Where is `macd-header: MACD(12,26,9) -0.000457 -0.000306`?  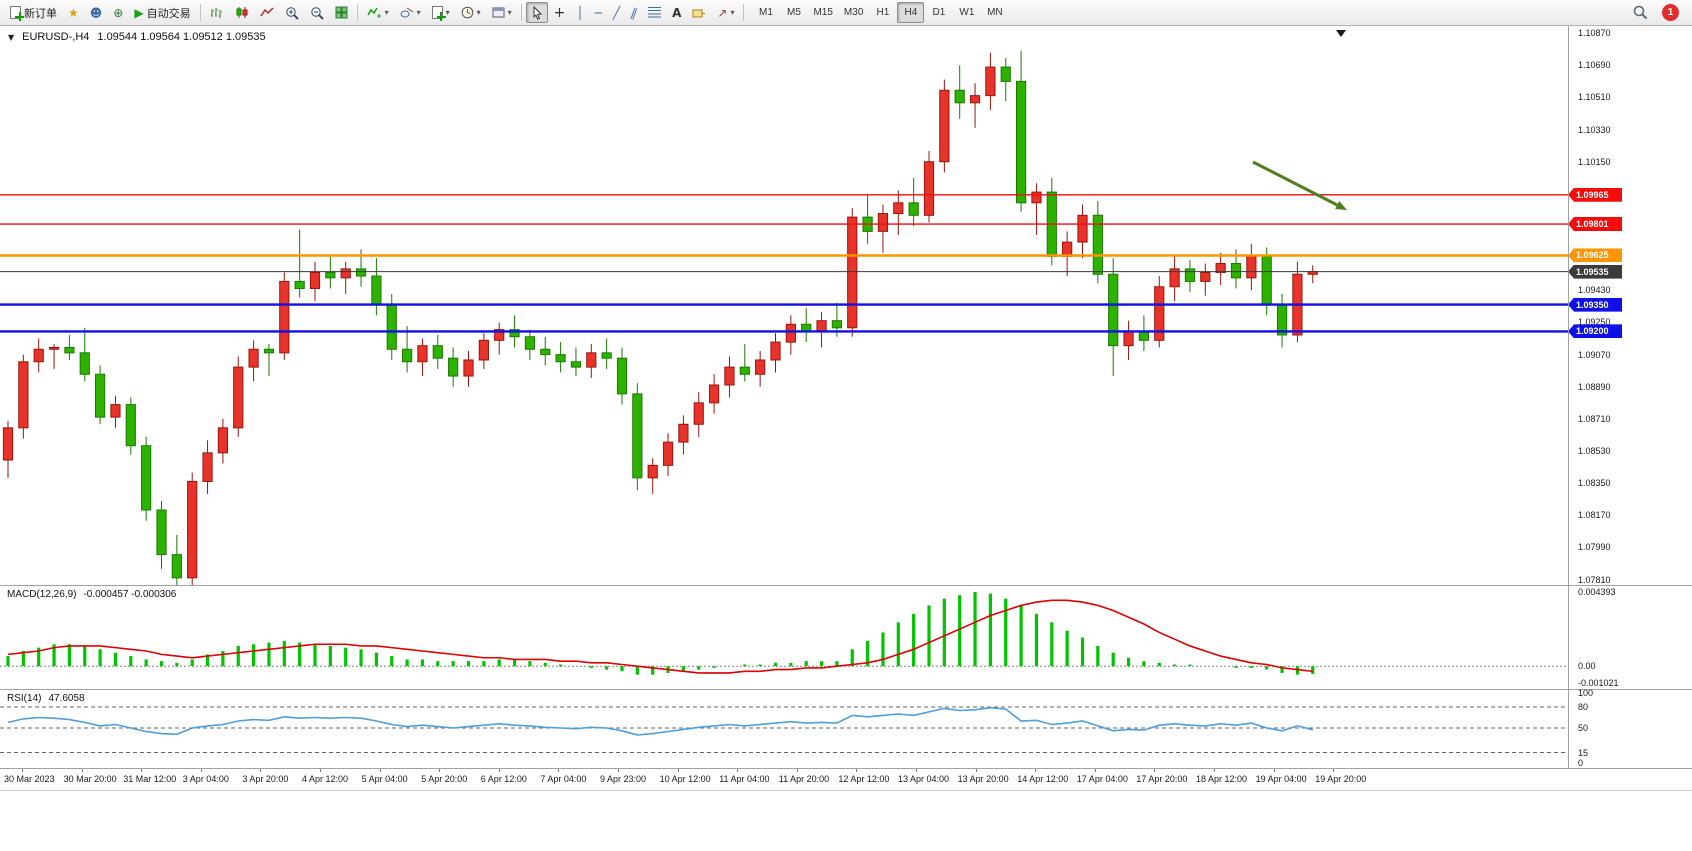 macd-header: MACD(12,26,9) -0.000457 -0.000306 is located at coordinates (91, 594).